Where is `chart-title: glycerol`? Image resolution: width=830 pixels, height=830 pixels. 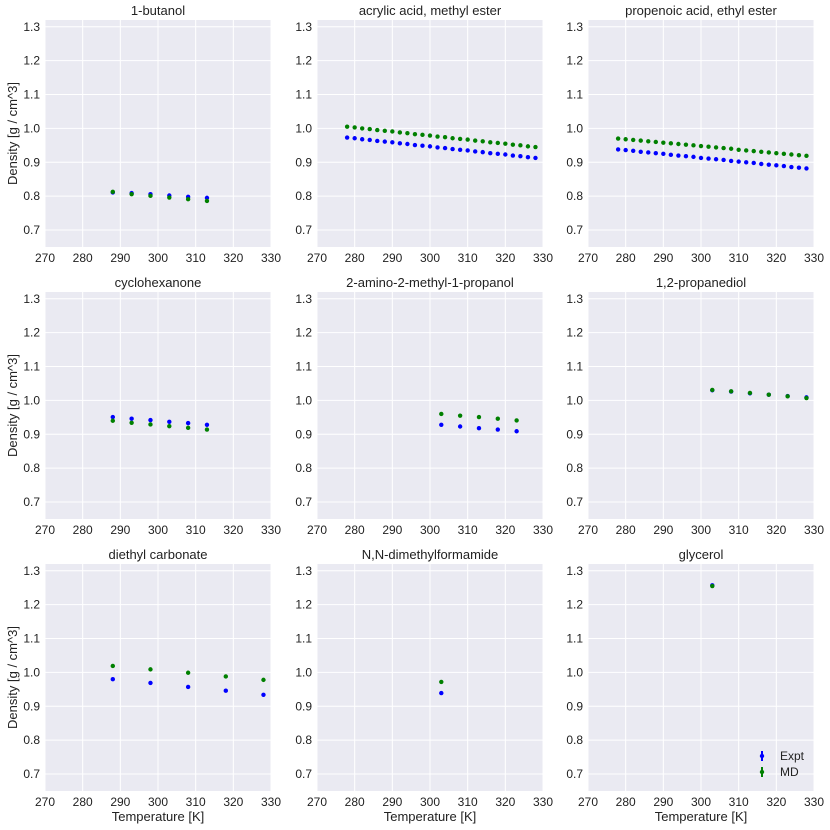 chart-title: glycerol is located at coordinates (701, 554).